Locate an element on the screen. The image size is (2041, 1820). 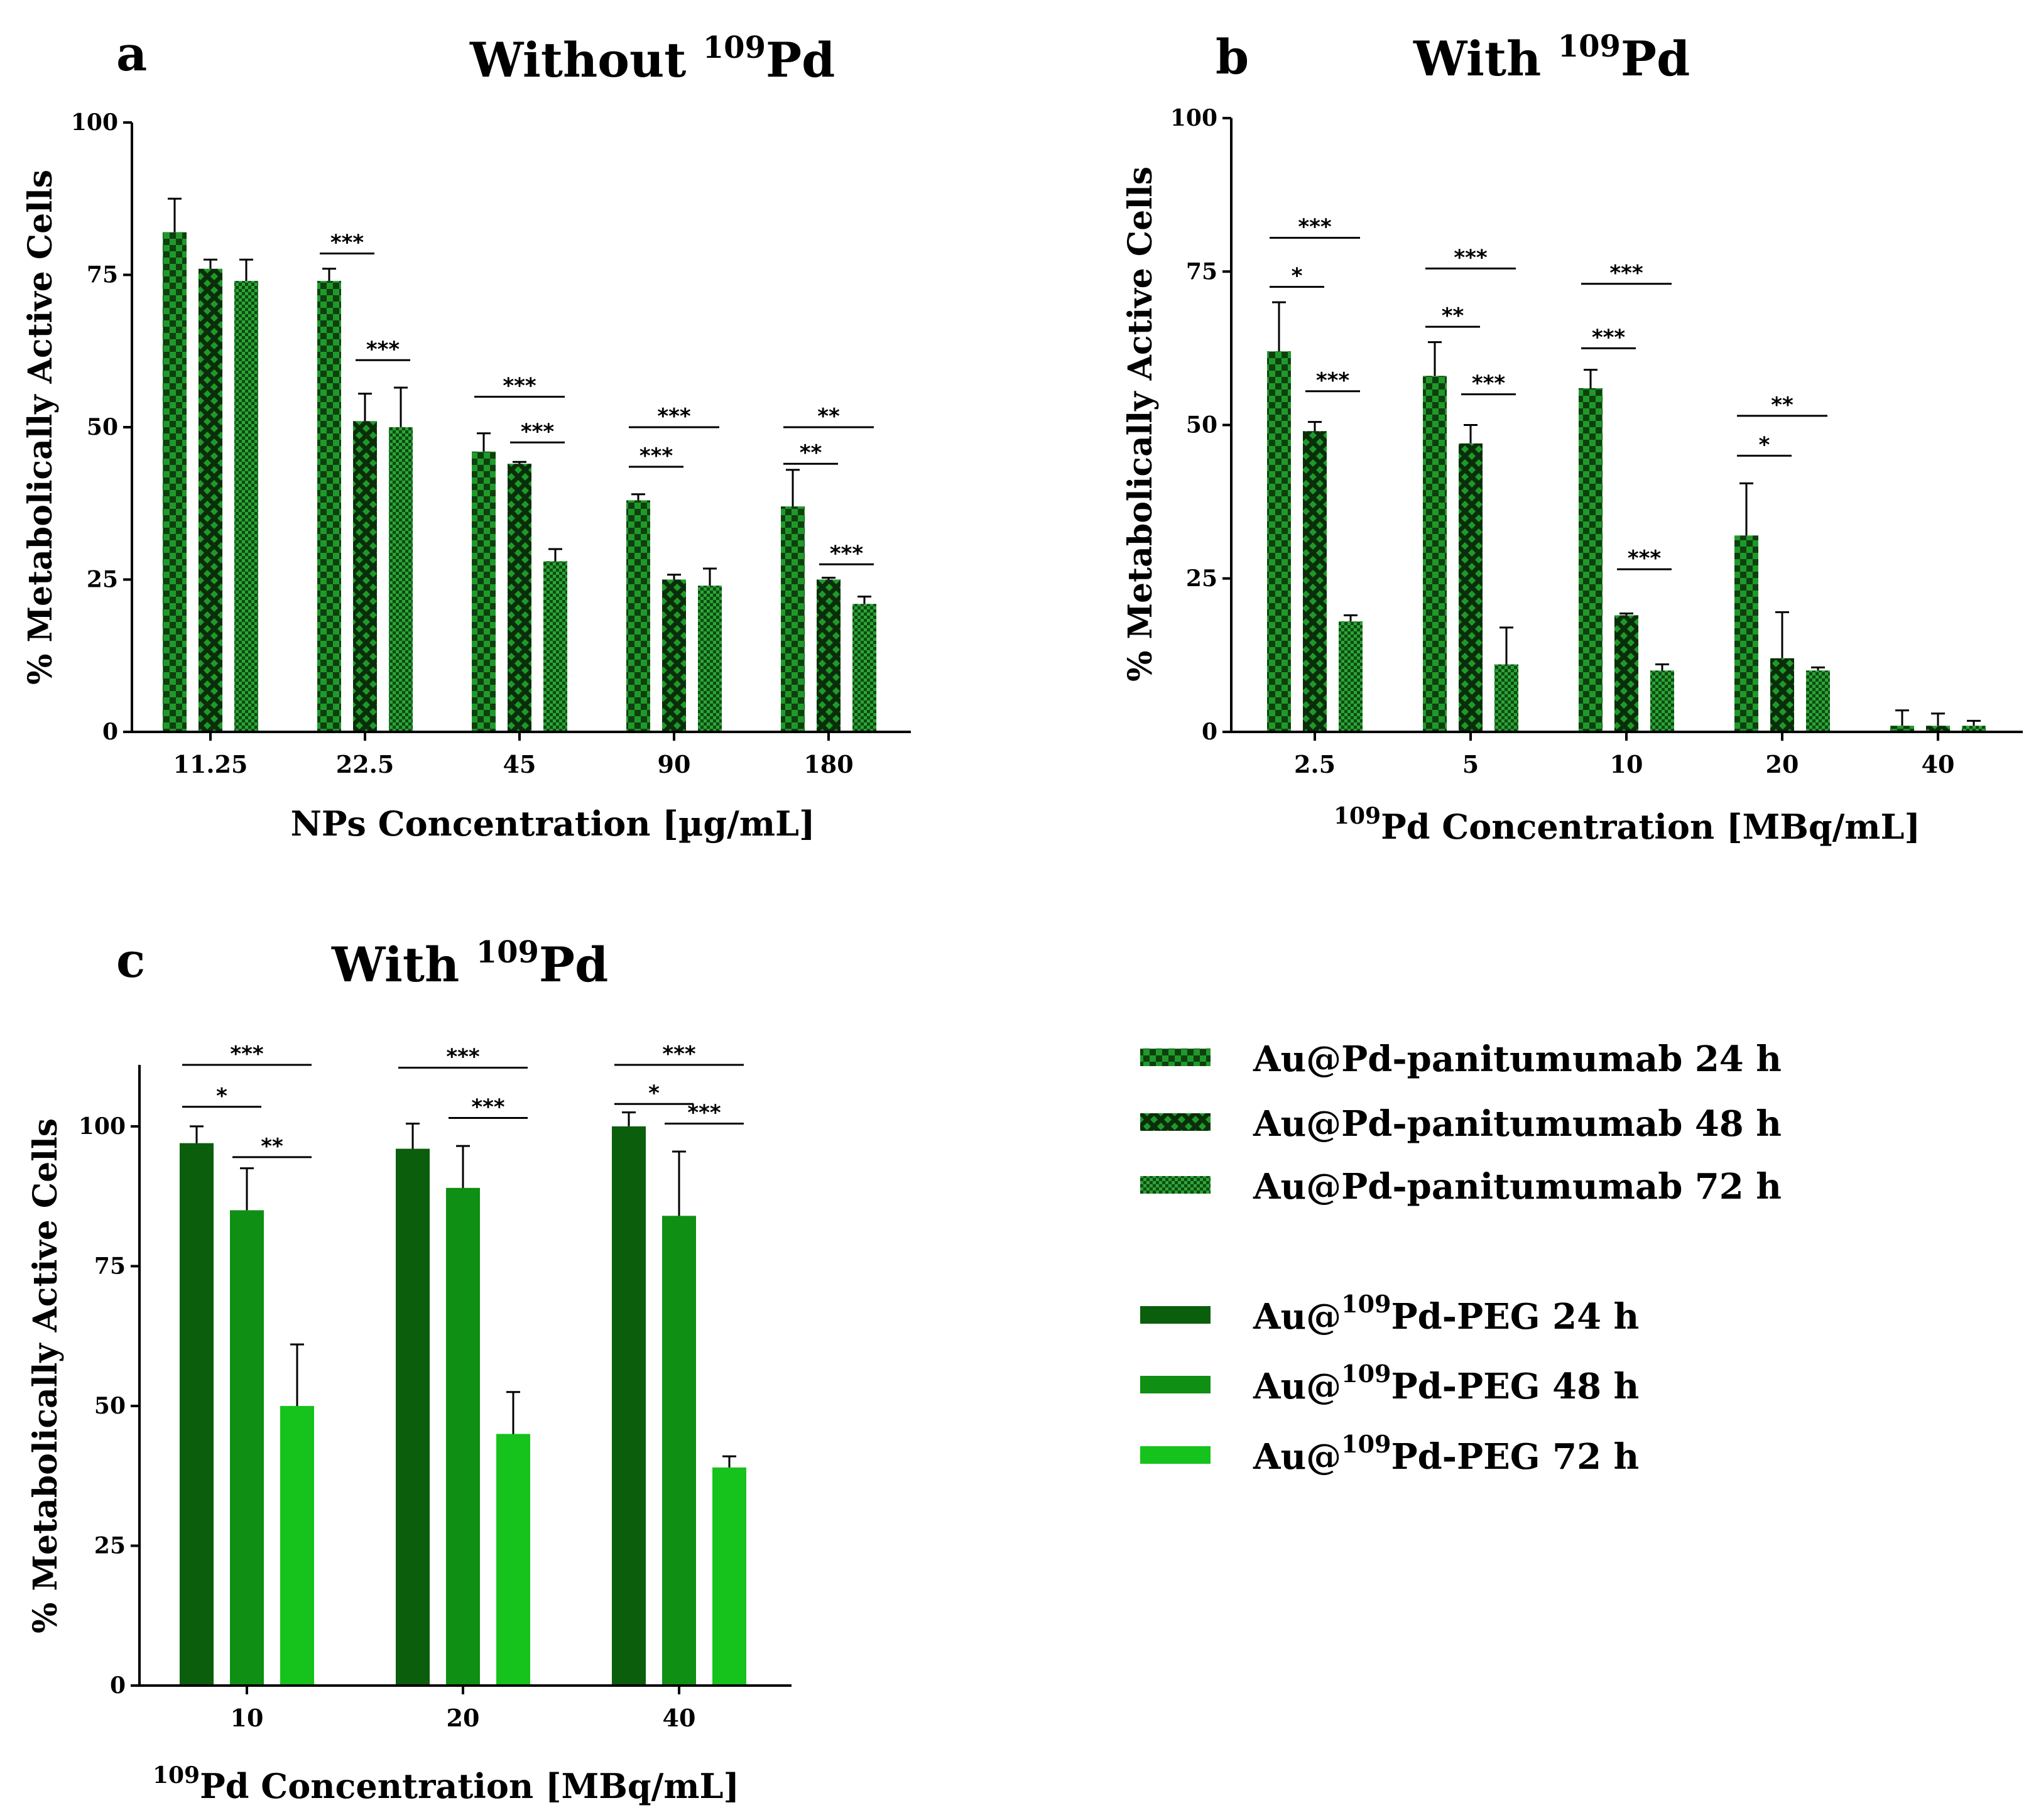
legend-label: Au@Pd-panitumumab 72 h is located at coordinates (1517, 1186).